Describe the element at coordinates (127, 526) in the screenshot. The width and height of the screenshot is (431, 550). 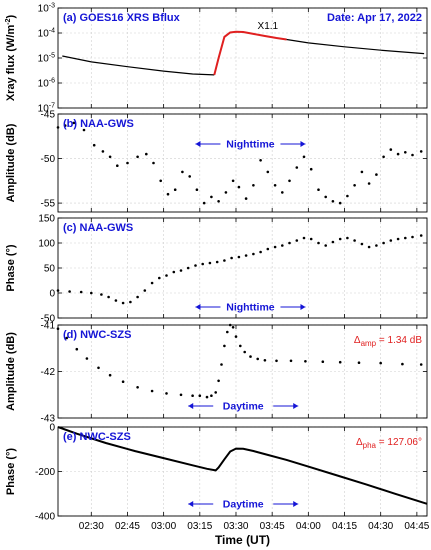
I see `x-tick-label: 02:45` at that location.